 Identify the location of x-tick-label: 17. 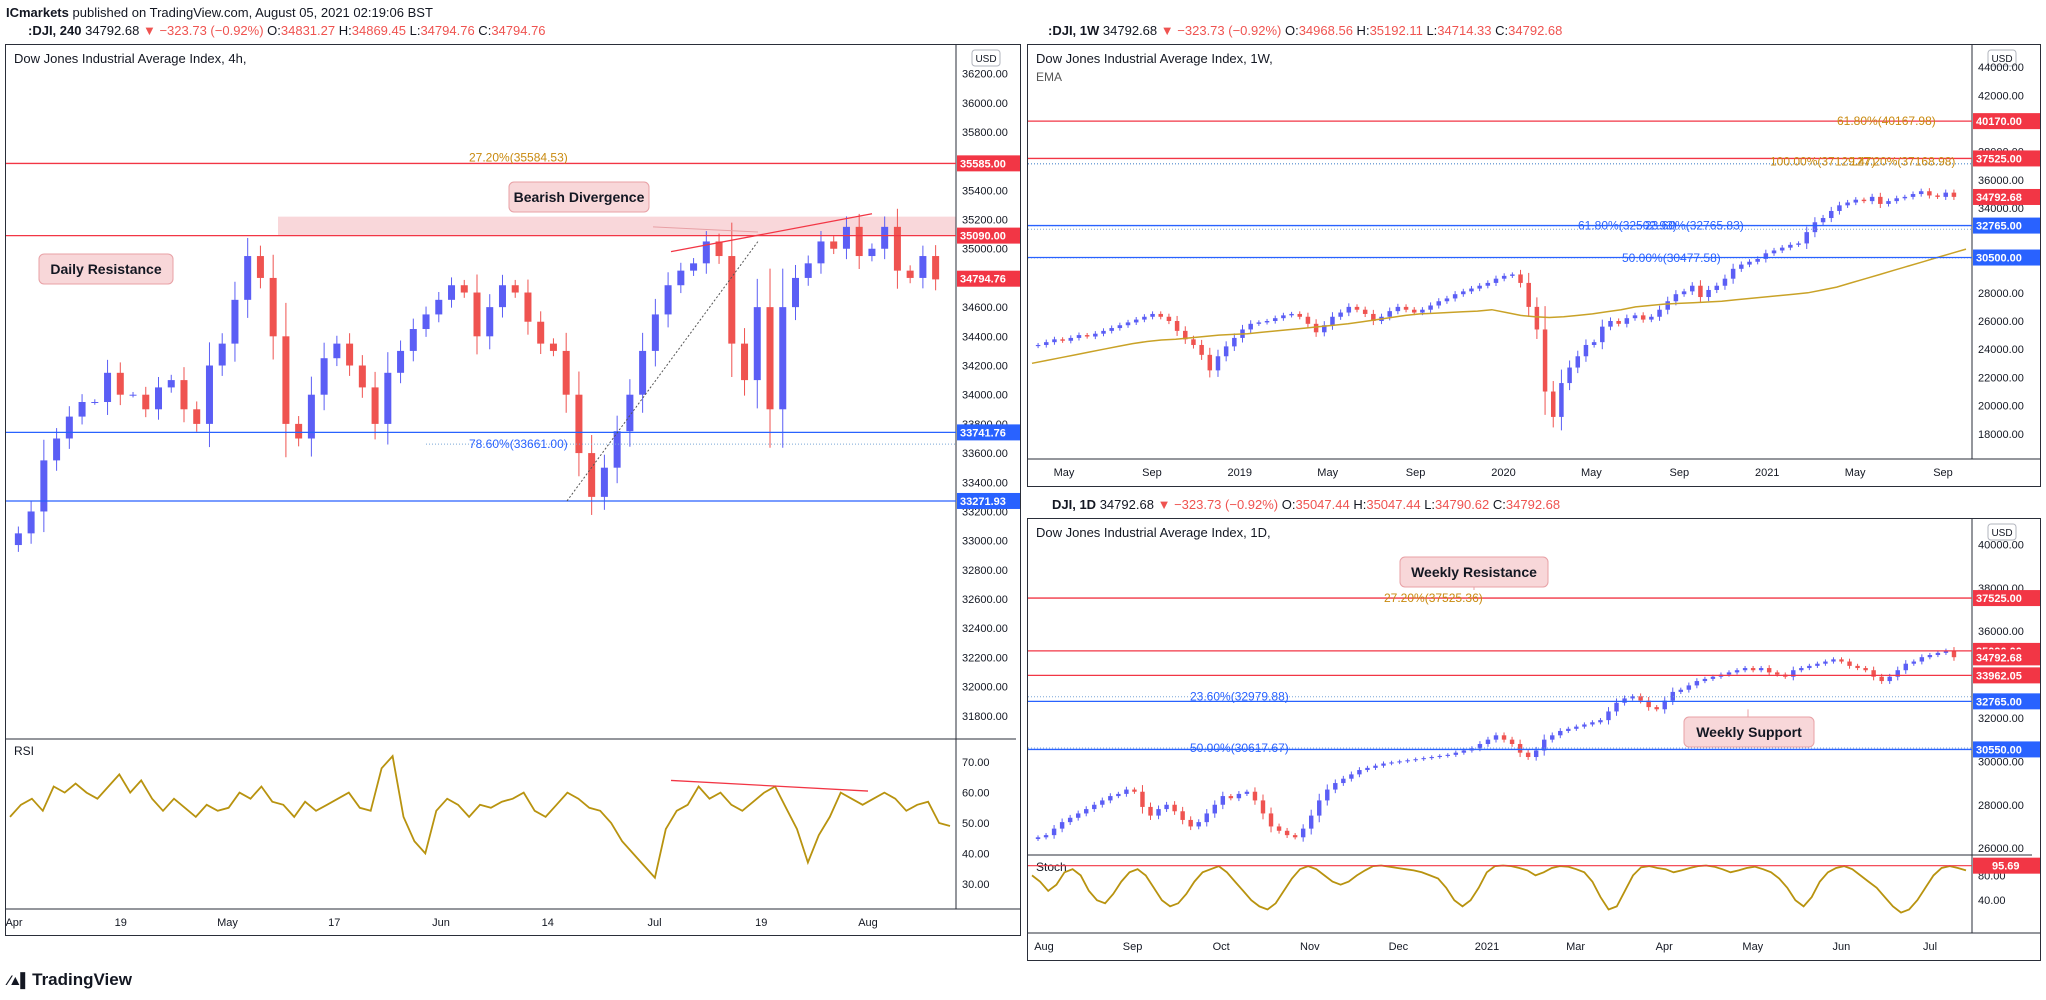
(334, 923).